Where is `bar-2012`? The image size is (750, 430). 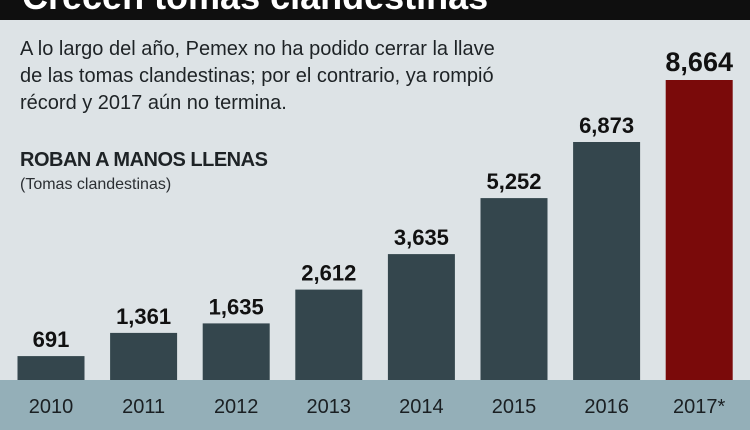 bar-2012 is located at coordinates (236, 351).